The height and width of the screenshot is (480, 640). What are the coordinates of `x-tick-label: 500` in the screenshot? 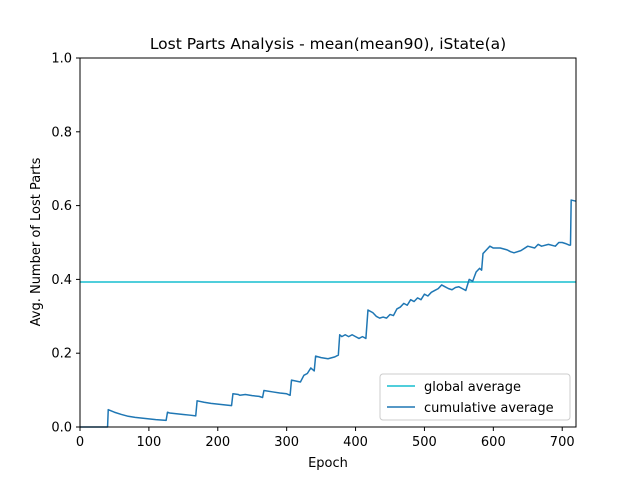 It's located at (424, 442).